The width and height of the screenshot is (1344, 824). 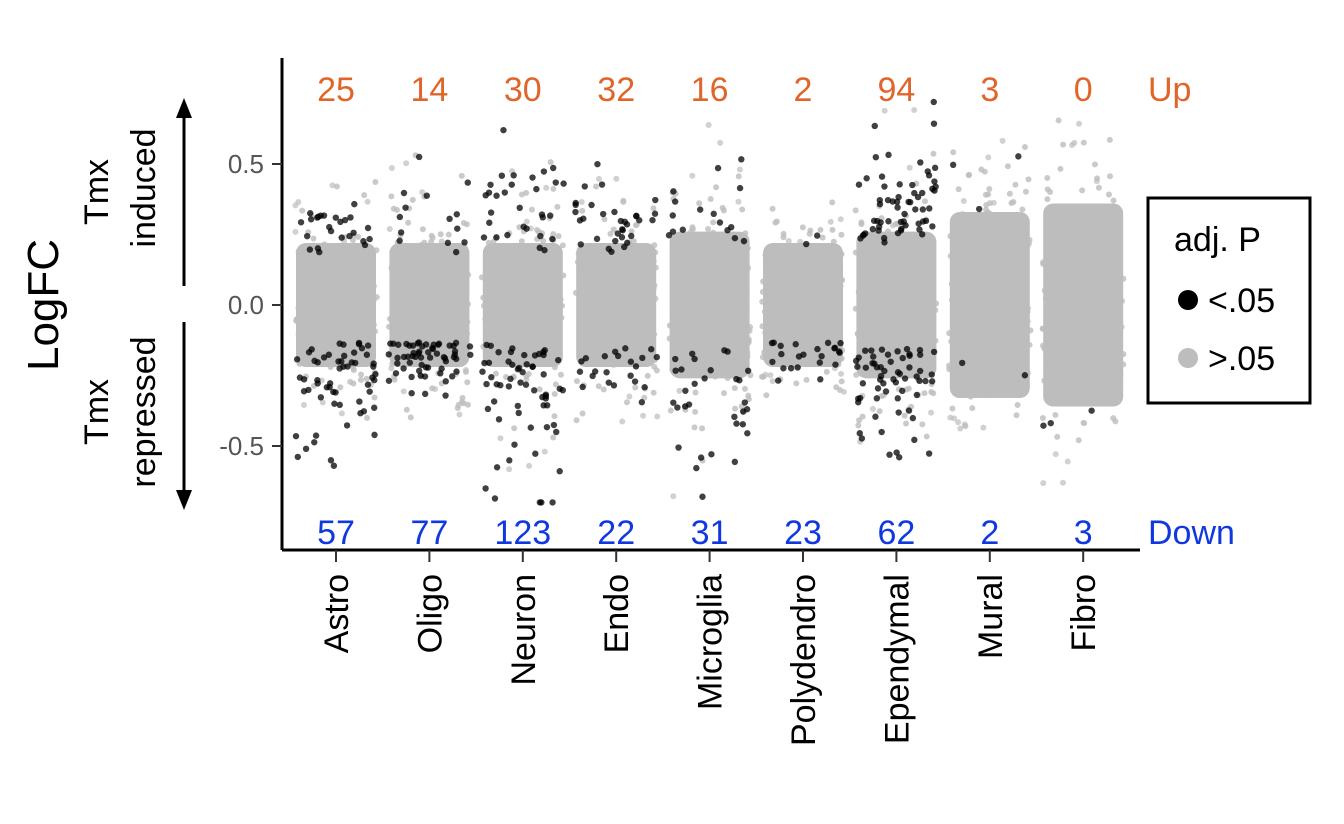 What do you see at coordinates (430, 613) in the screenshot?
I see `x-tick-label: Oligo` at bounding box center [430, 613].